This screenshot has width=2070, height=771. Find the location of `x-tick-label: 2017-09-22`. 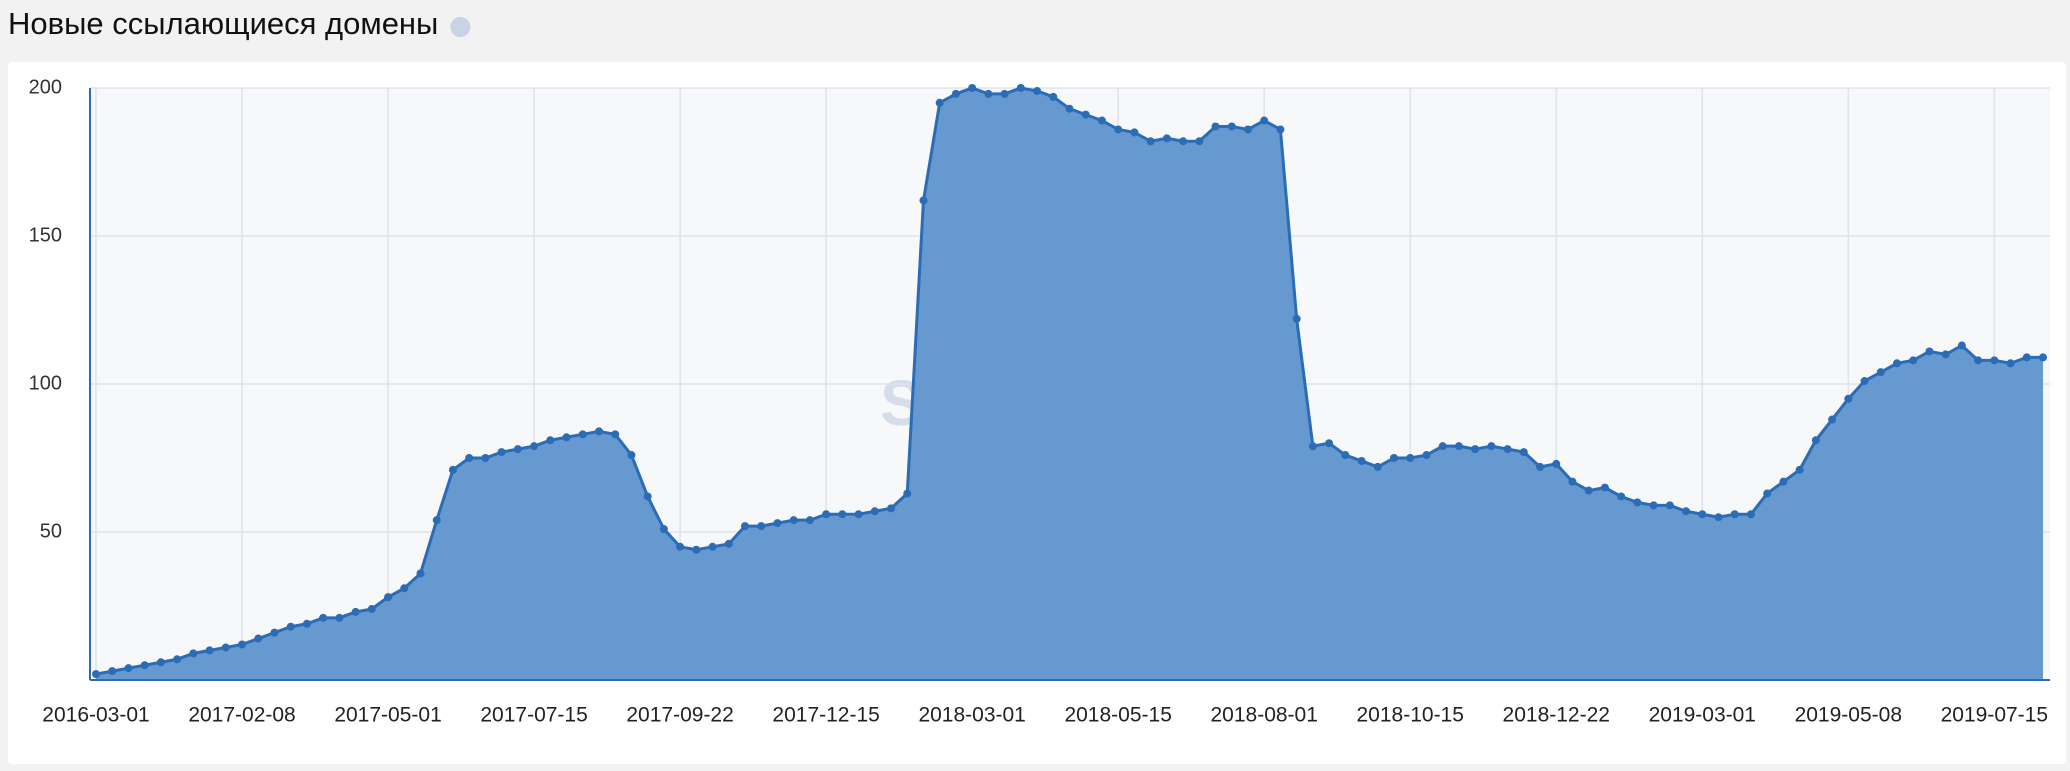

x-tick-label: 2017-09-22 is located at coordinates (679, 715).